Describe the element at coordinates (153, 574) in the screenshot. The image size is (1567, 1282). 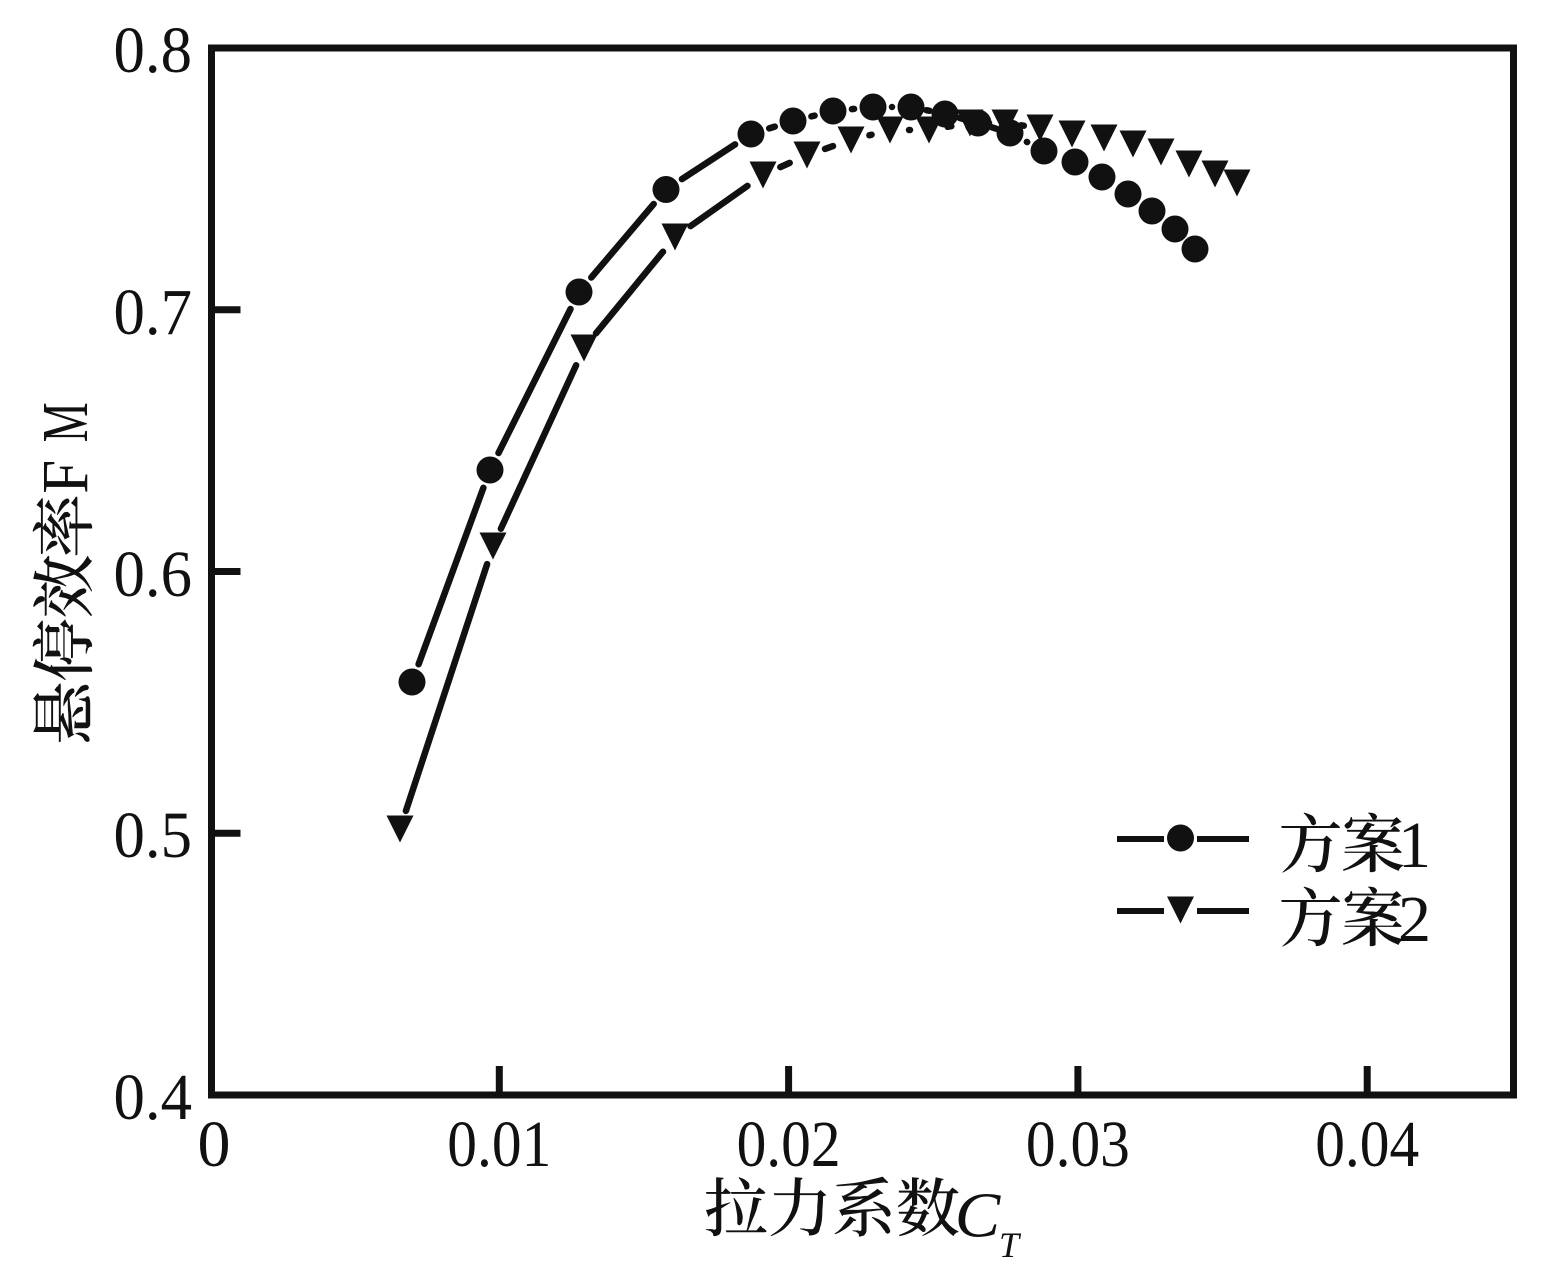
I see `svg-text: 0.6` at that location.